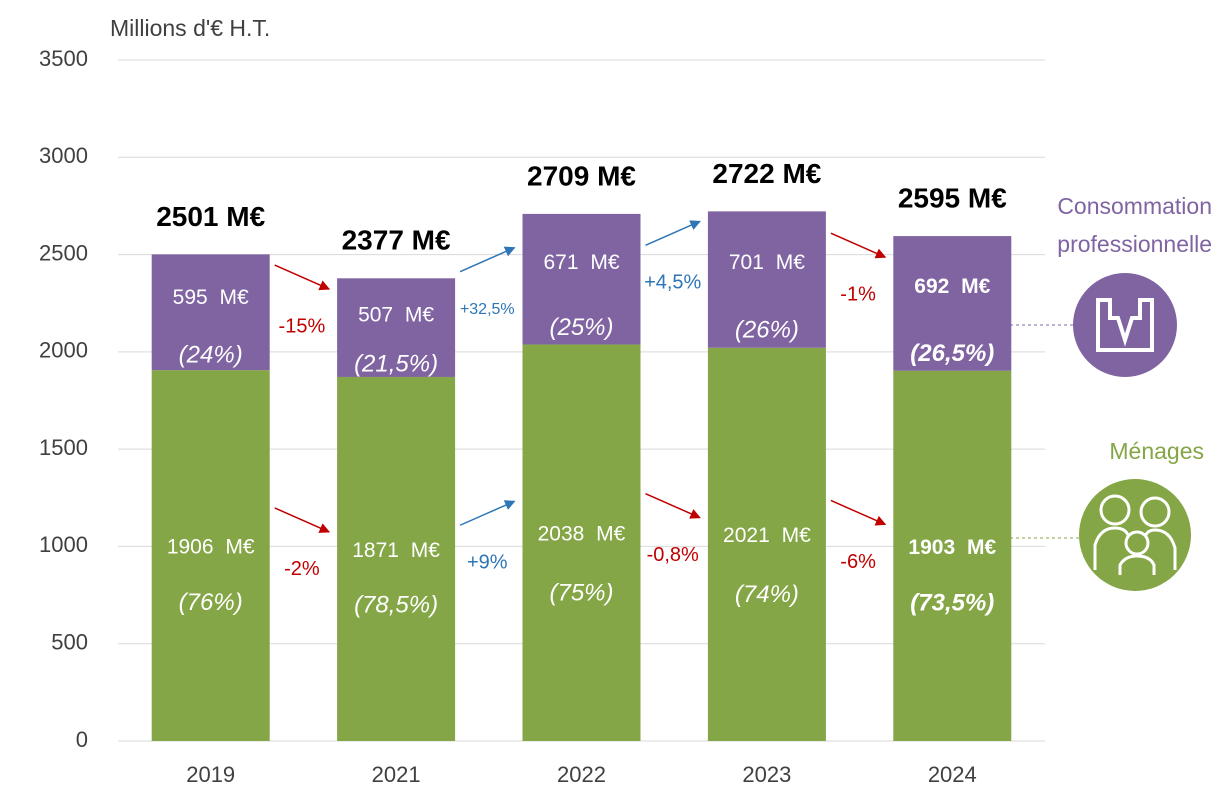 The image size is (1216, 795). Describe the element at coordinates (952, 602) in the screenshot. I see `share-label: (73,5%)` at that location.